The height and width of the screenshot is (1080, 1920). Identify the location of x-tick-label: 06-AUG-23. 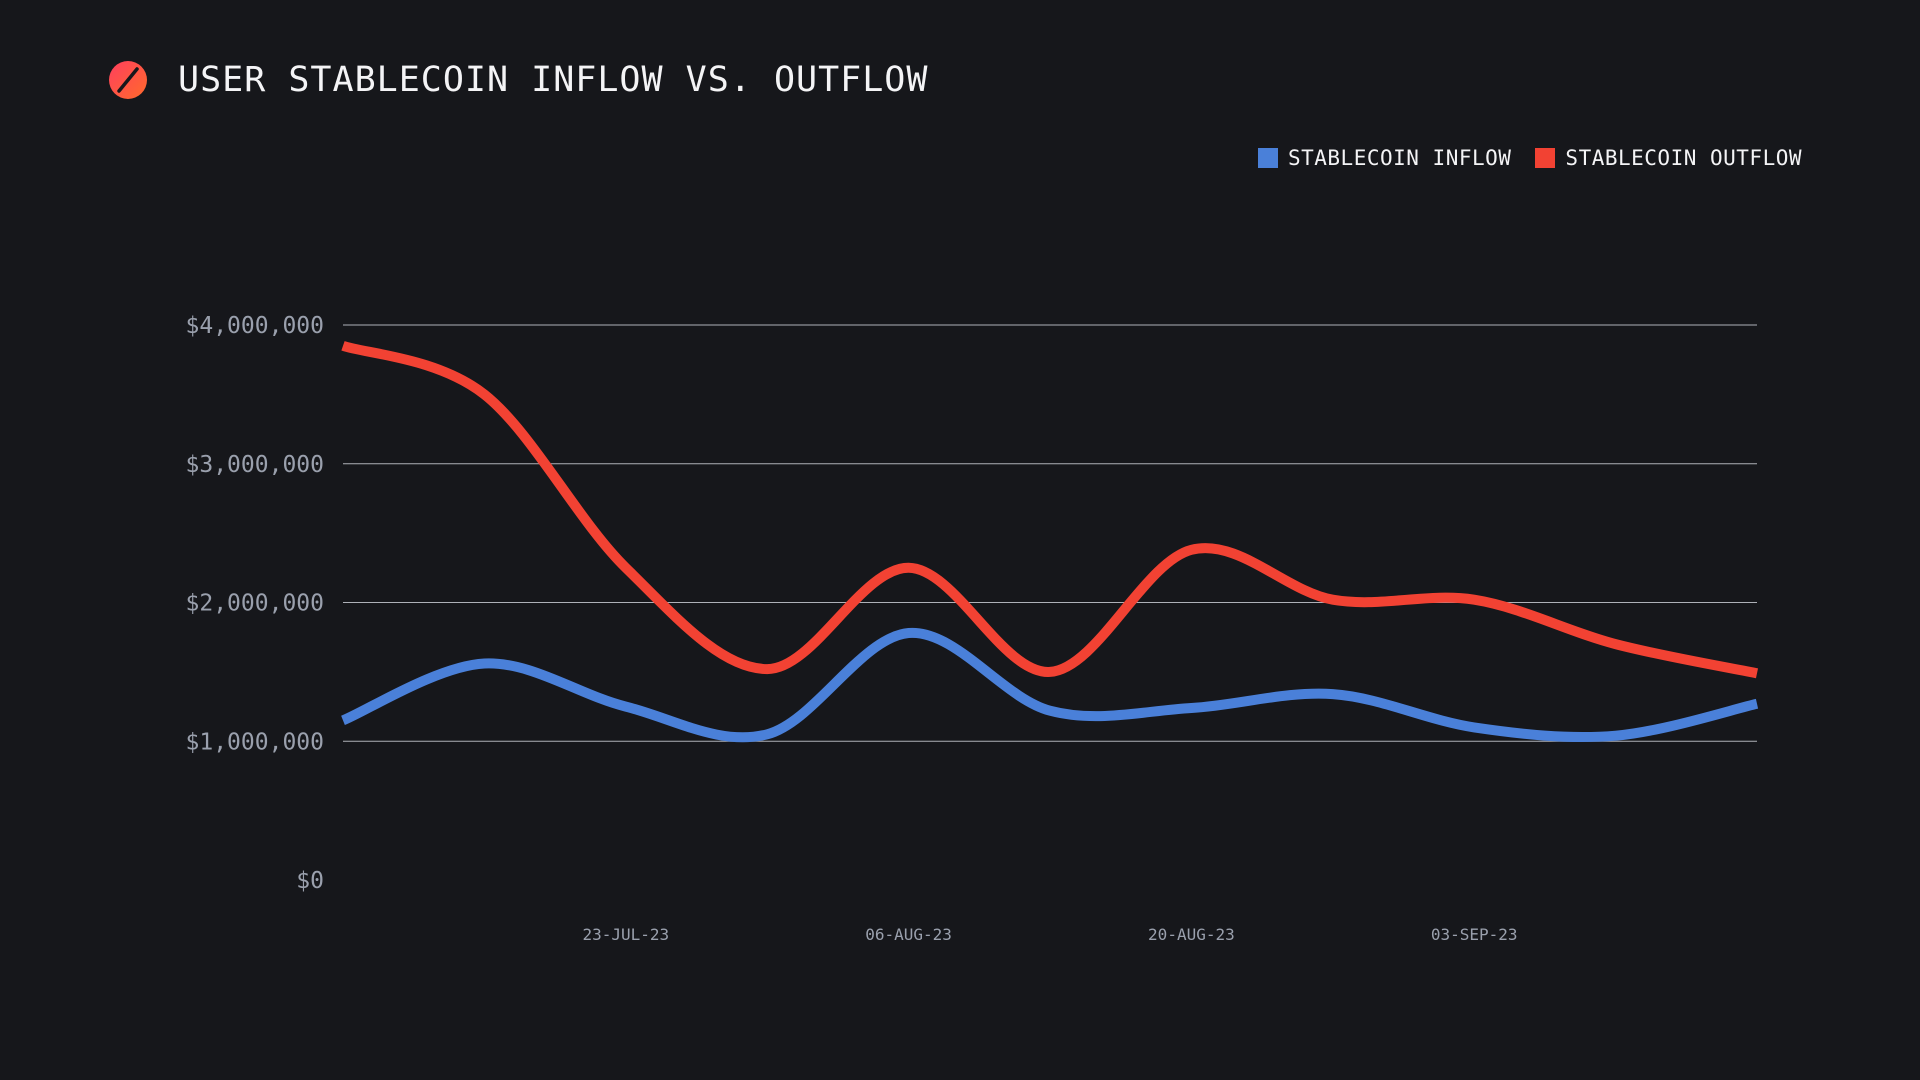
(908, 934).